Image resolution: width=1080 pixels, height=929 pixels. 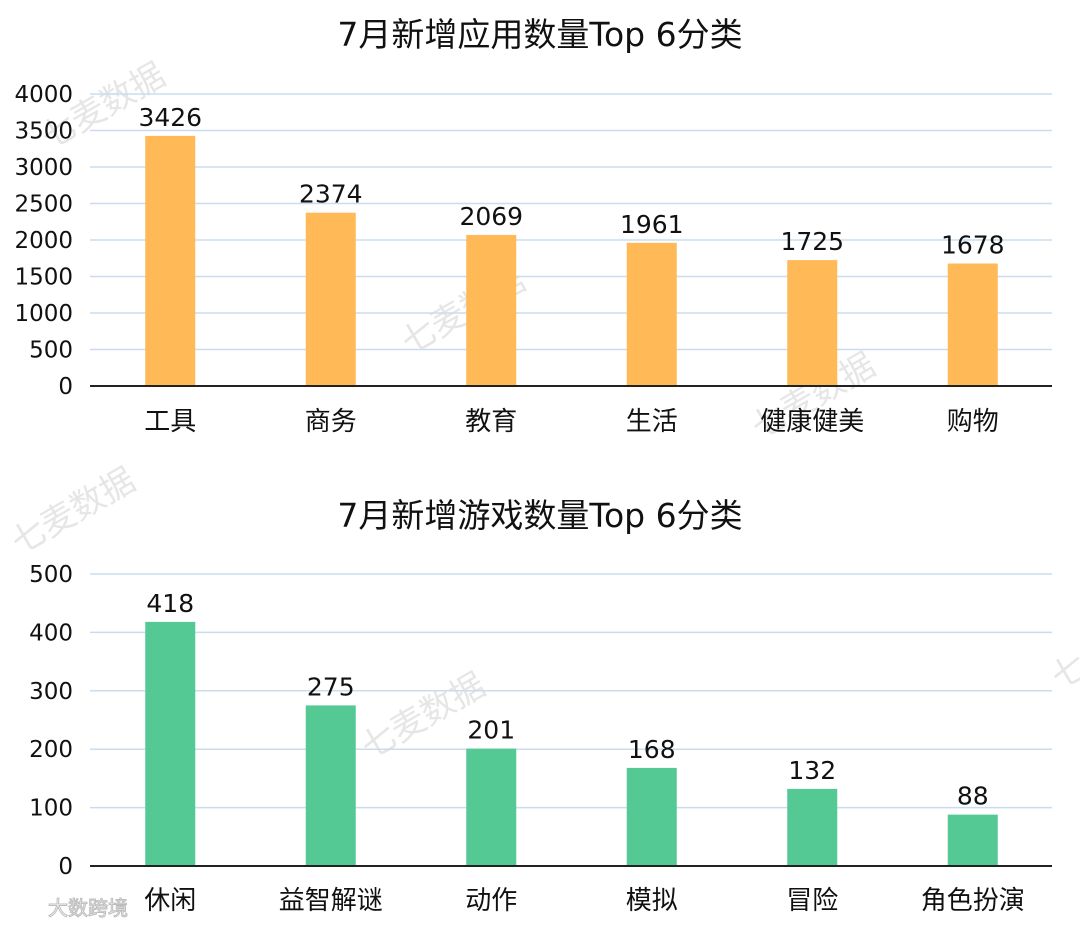 I want to click on data-label: 1961, so click(x=652, y=224).